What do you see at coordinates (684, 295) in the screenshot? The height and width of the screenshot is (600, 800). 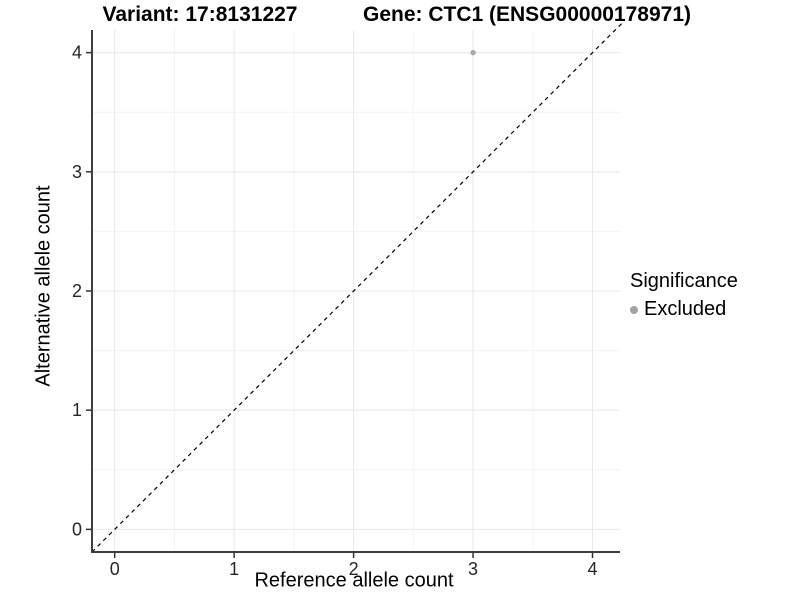 I see `legend: Significance Excluded` at bounding box center [684, 295].